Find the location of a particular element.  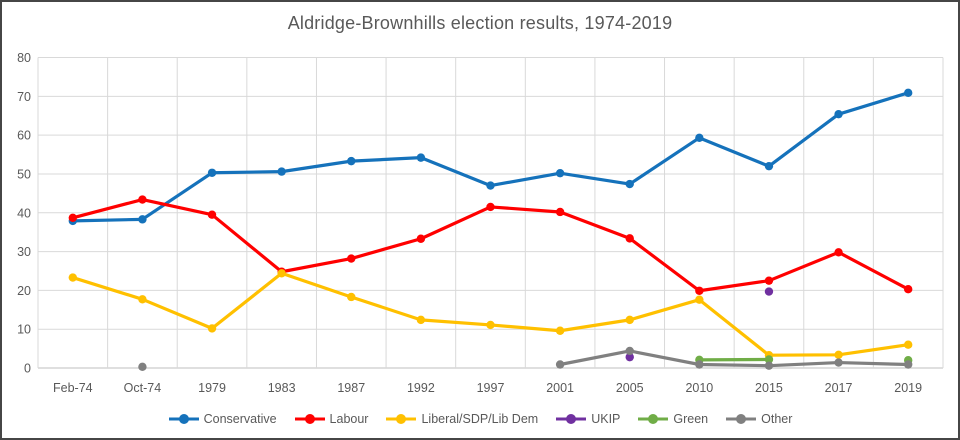

point-conservative-2001 is located at coordinates (560, 173).